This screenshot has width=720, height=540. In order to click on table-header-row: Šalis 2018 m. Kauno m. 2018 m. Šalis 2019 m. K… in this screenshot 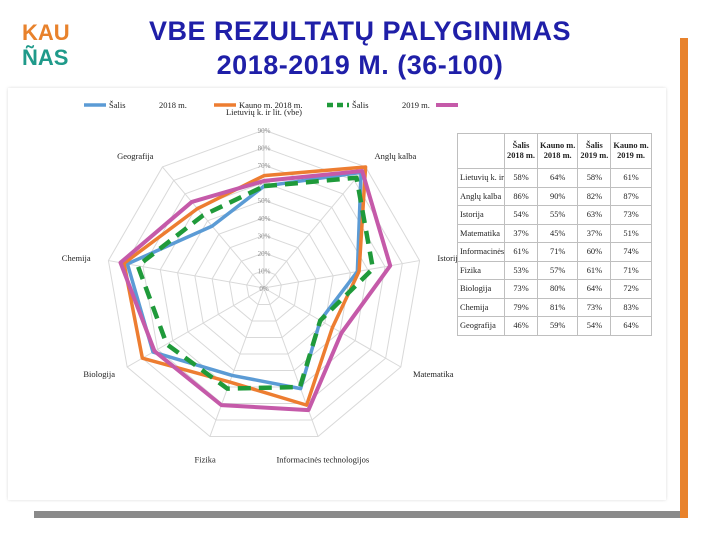, I will do `click(554, 151)`.